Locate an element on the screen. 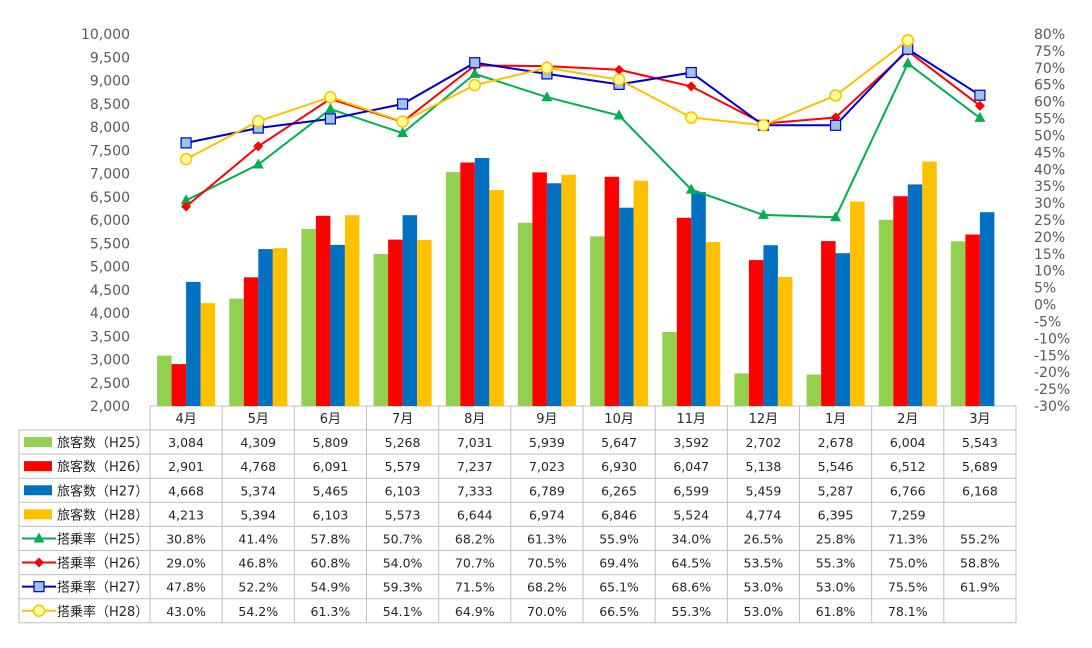 This screenshot has width=1092, height=648. right-axis-tick-label: 55% is located at coordinates (1049, 120).